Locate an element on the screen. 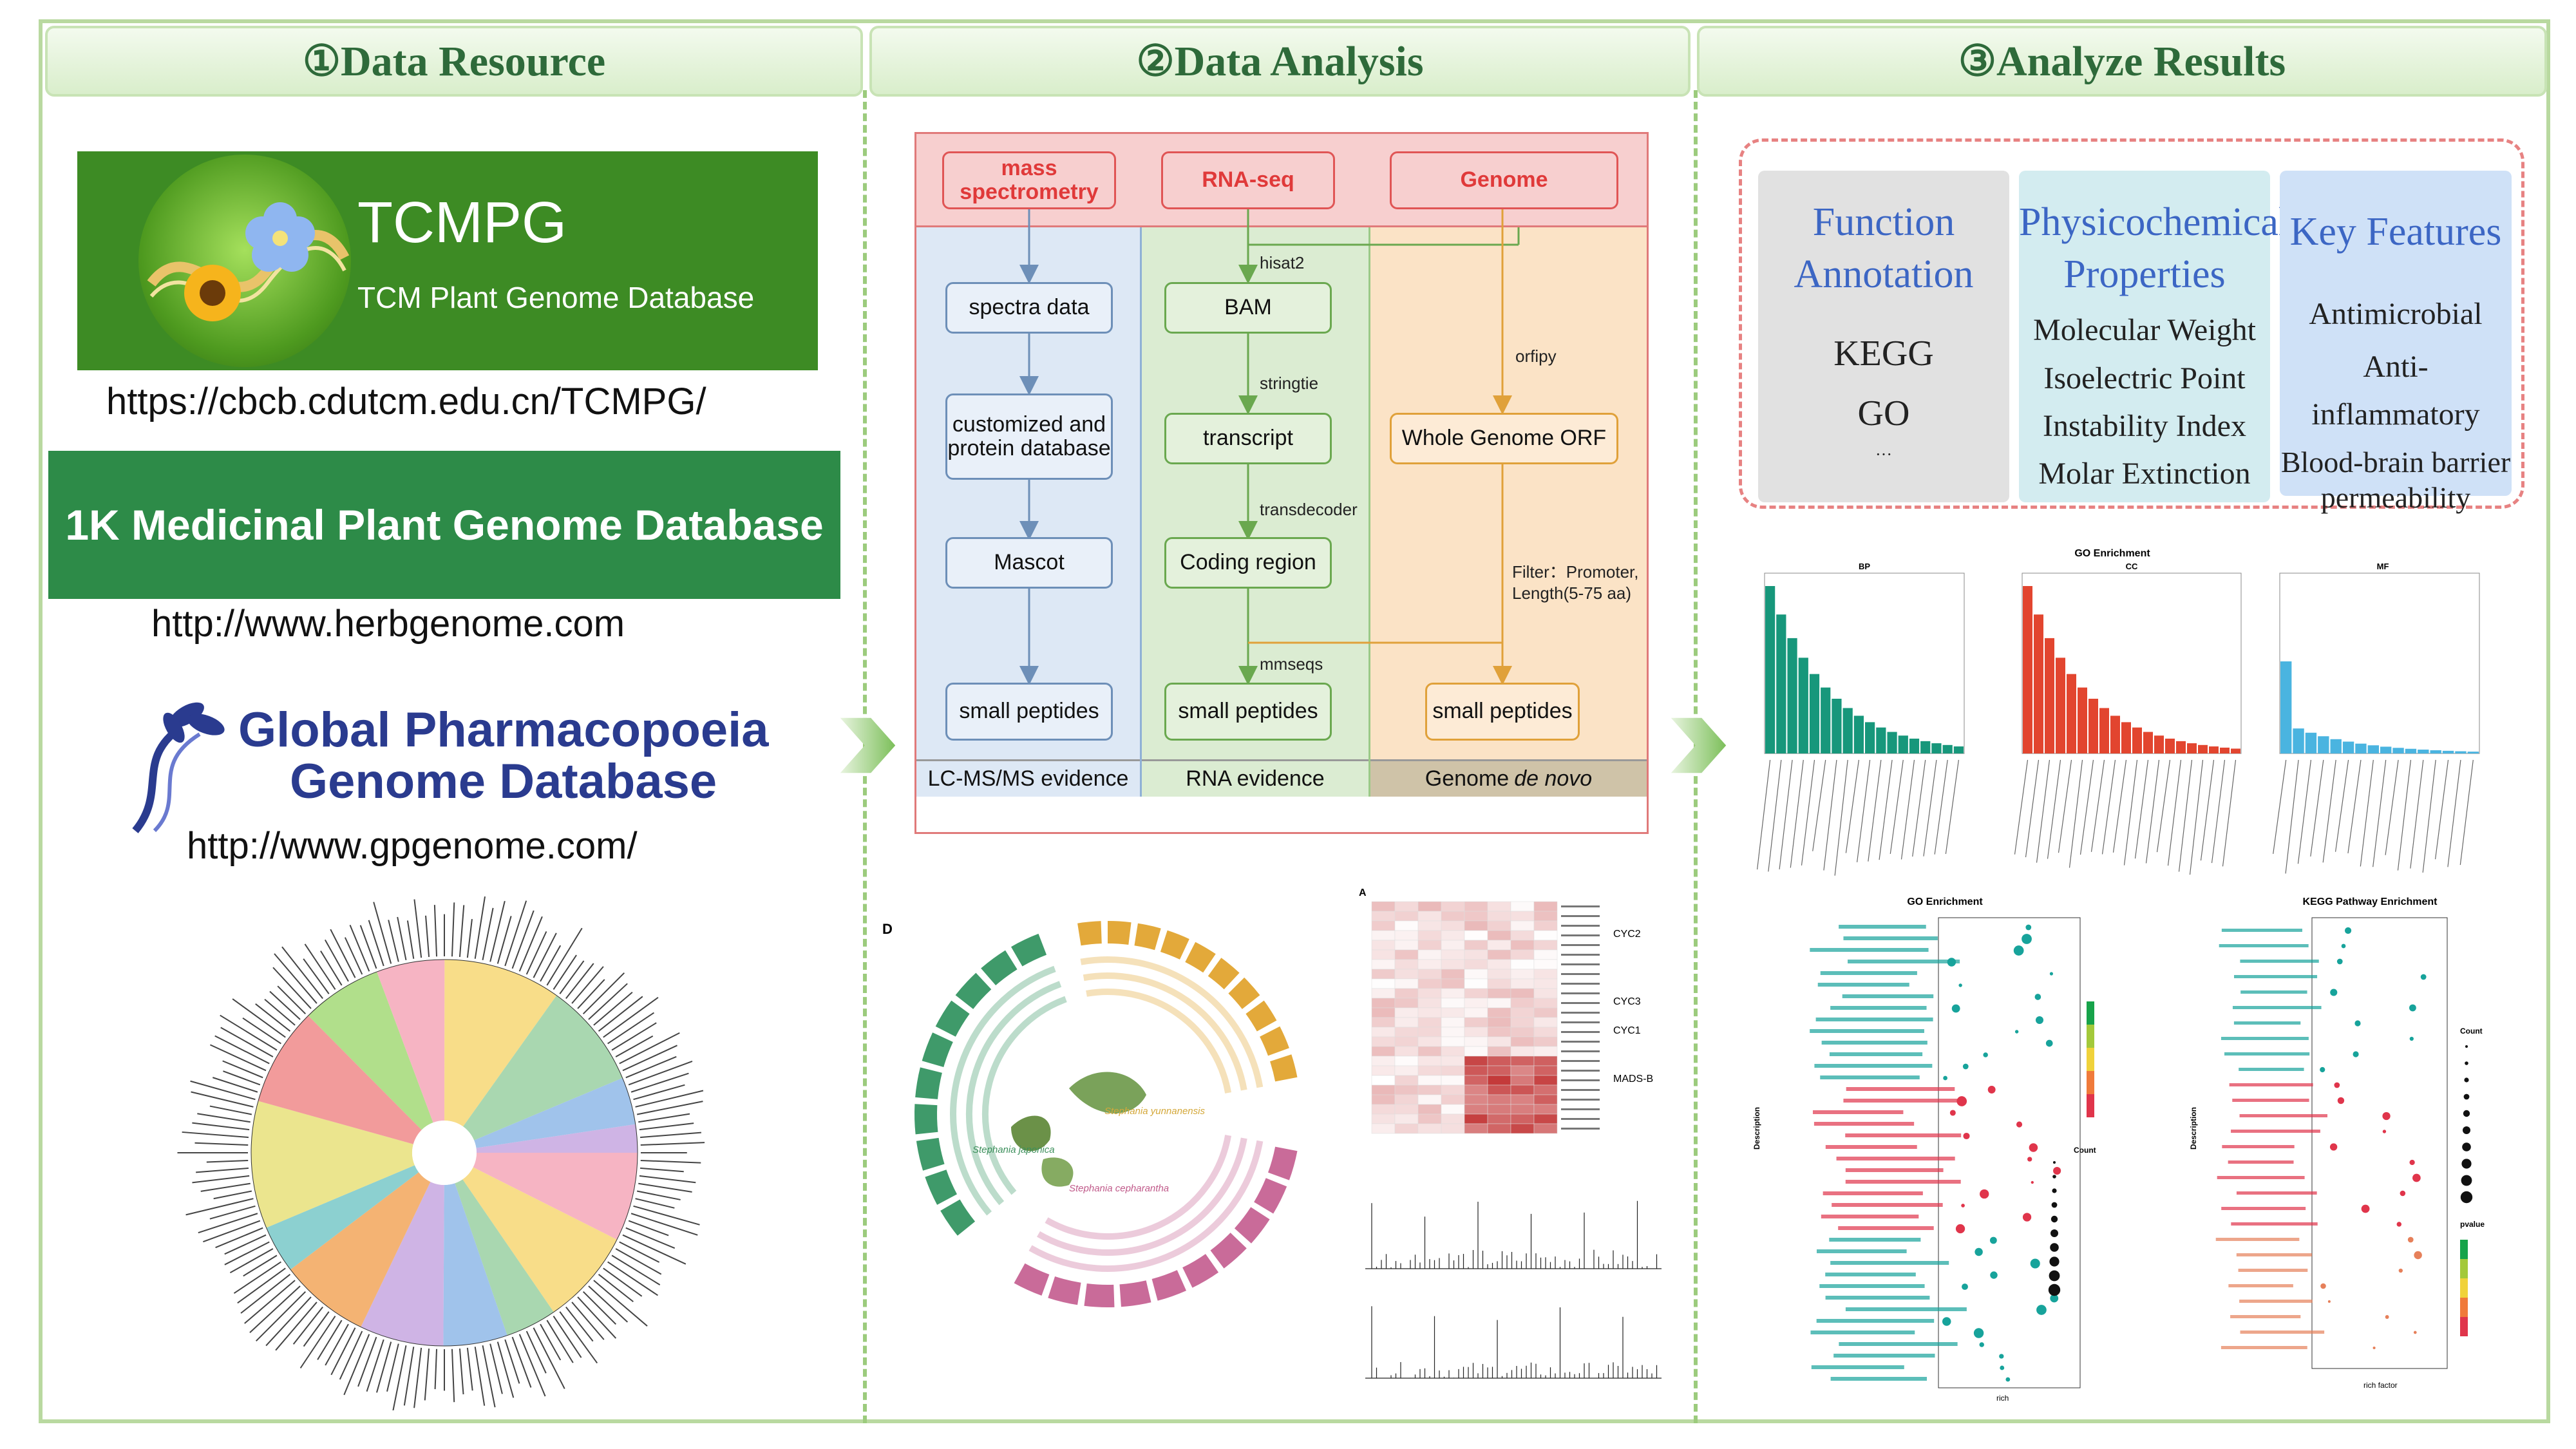  chevron-right-icon is located at coordinates (868, 745).